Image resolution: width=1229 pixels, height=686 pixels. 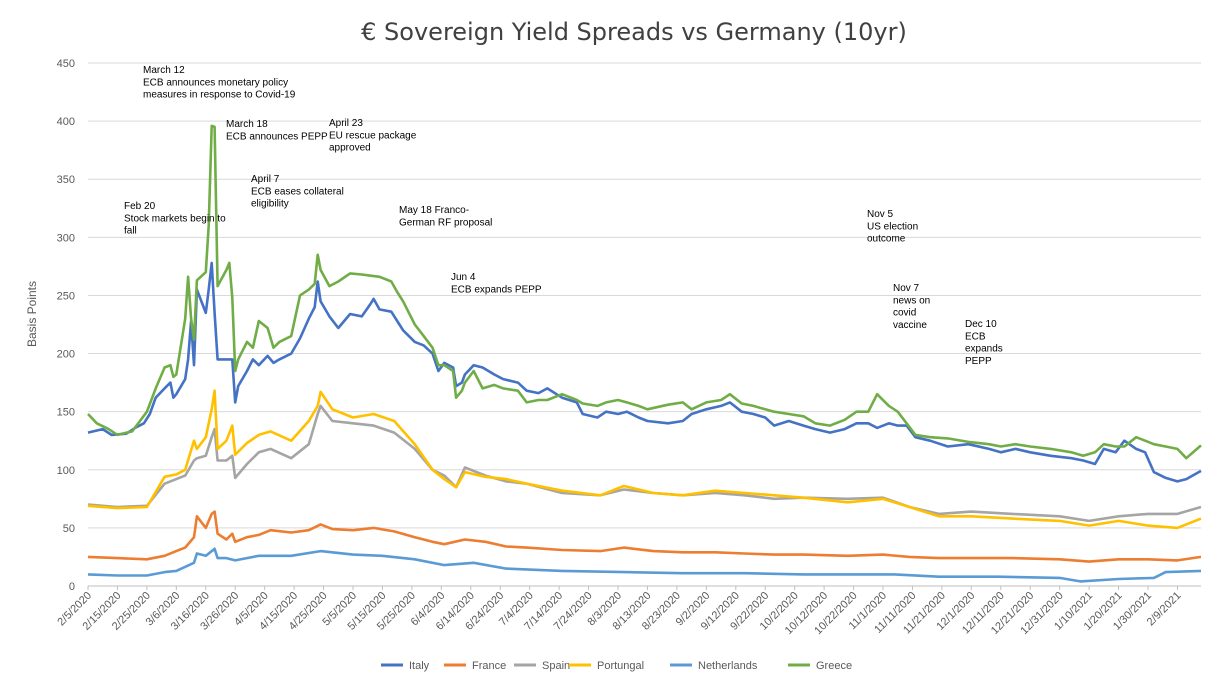 What do you see at coordinates (434, 210) in the screenshot?
I see `annotation-line: May 18 Franco-` at bounding box center [434, 210].